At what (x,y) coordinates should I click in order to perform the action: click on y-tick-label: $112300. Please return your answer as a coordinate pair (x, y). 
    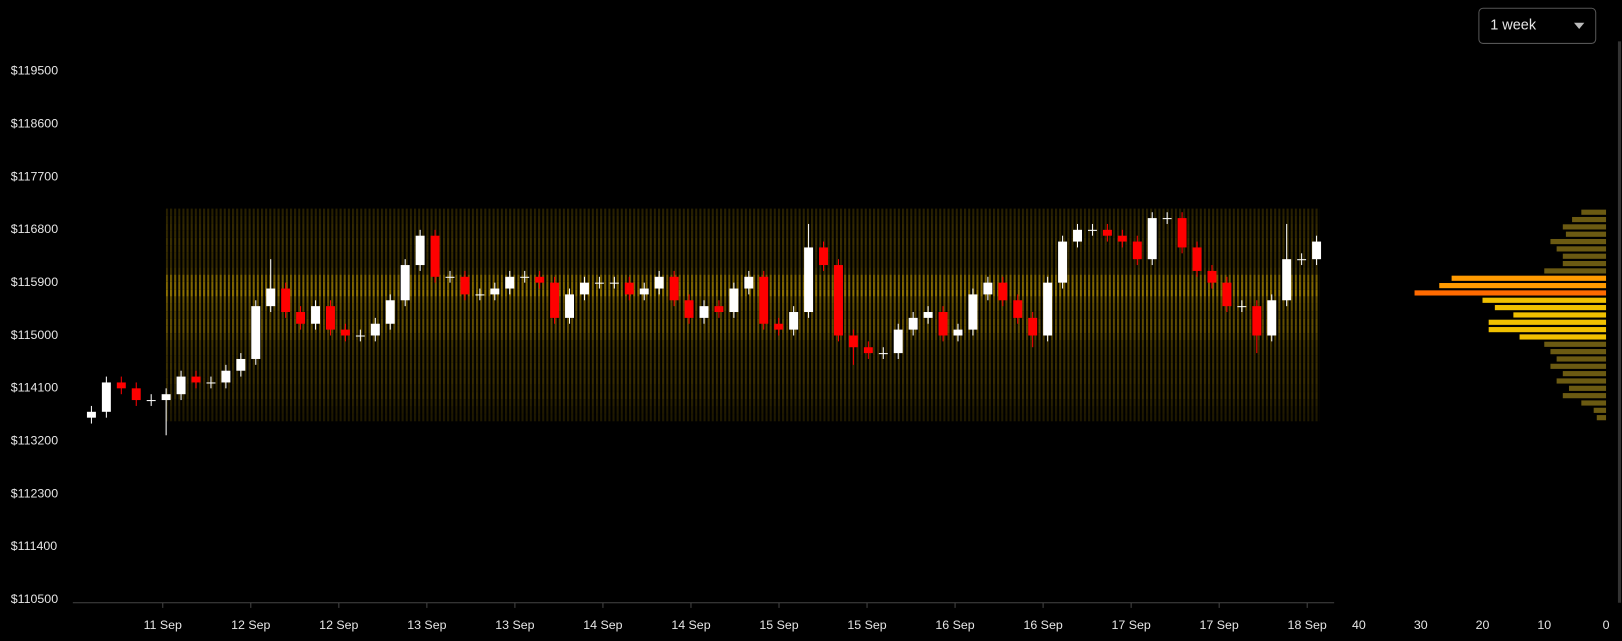
    Looking at the image, I should click on (34, 493).